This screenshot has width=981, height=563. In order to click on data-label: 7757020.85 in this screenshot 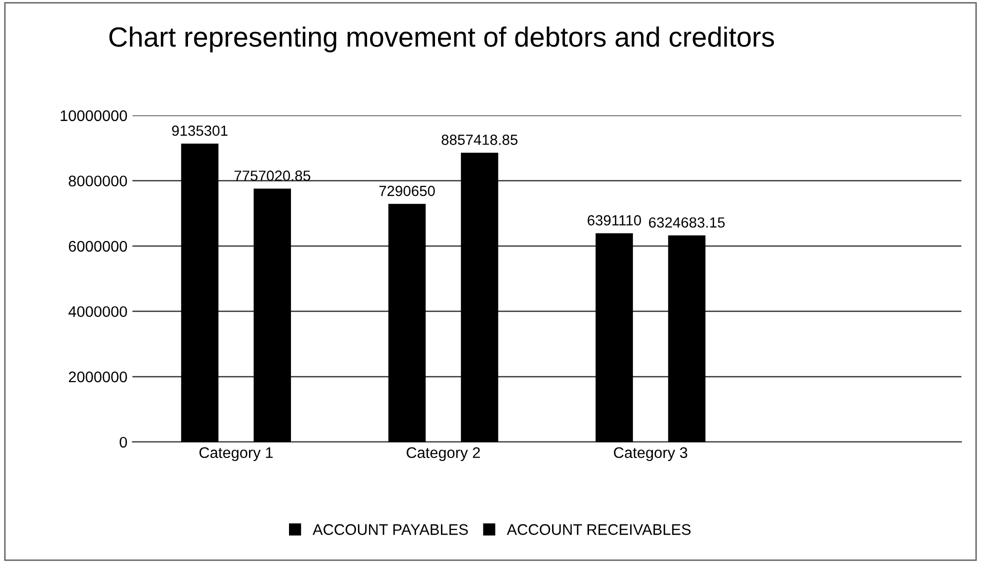, I will do `click(272, 175)`.